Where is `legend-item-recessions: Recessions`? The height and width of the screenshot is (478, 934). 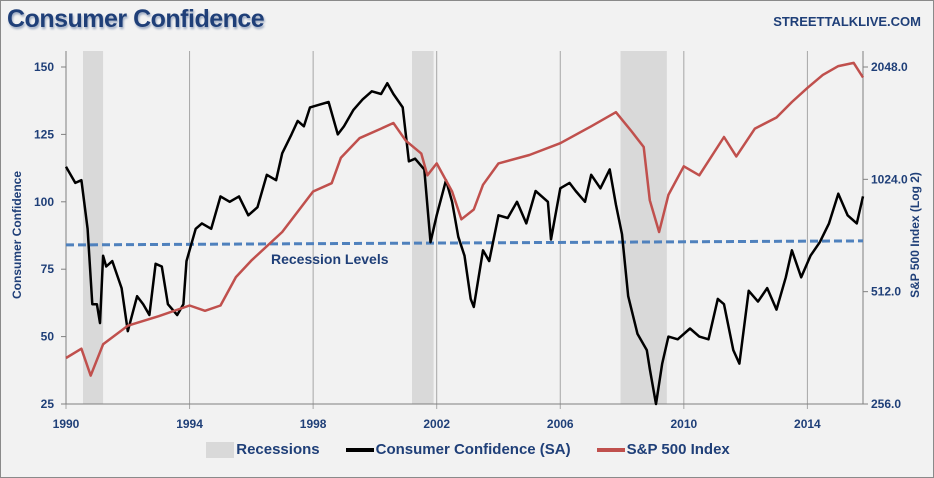 legend-item-recessions: Recessions is located at coordinates (263, 449).